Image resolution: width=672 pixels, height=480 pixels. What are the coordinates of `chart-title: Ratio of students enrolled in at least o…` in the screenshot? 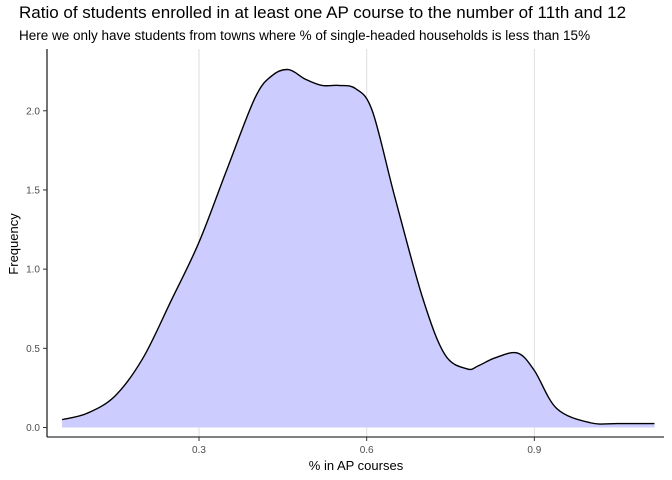 It's located at (323, 12).